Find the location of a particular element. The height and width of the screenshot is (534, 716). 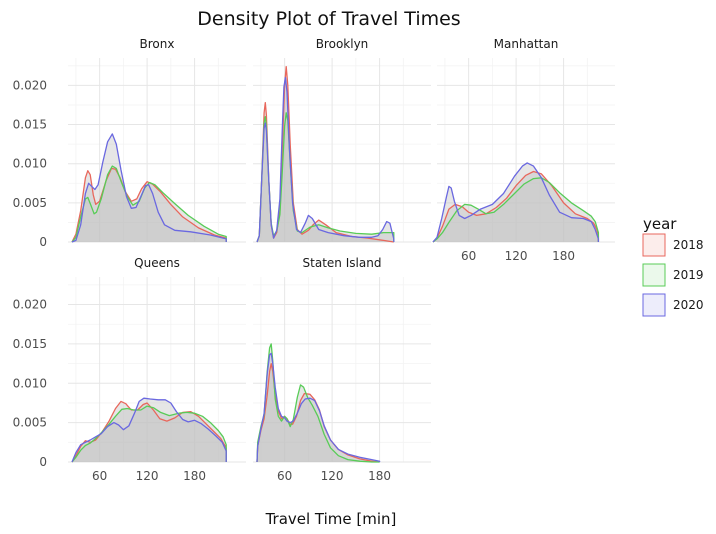

legend-label-2018: 2018 is located at coordinates (688, 245).